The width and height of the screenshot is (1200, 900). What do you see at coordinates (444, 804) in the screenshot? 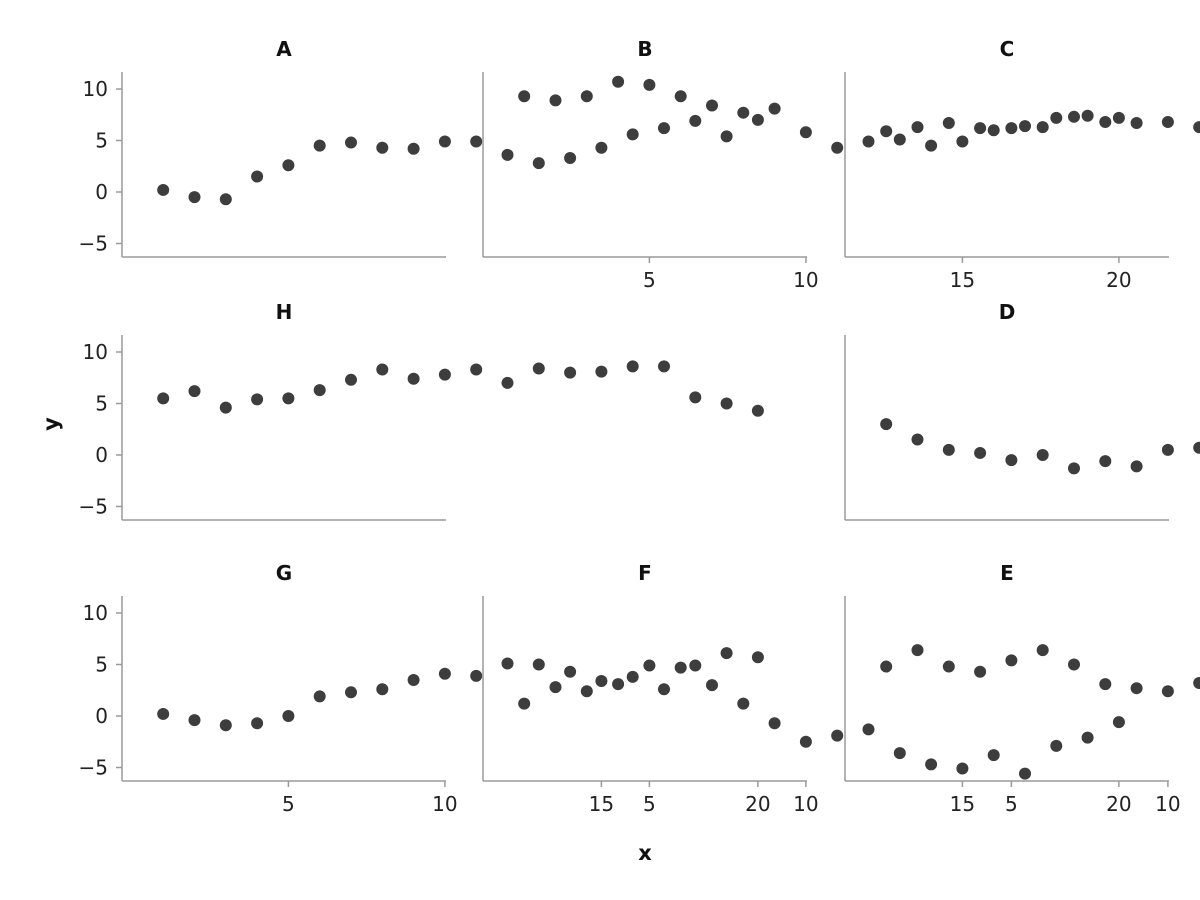
I see `x-tick-label: 10` at bounding box center [444, 804].